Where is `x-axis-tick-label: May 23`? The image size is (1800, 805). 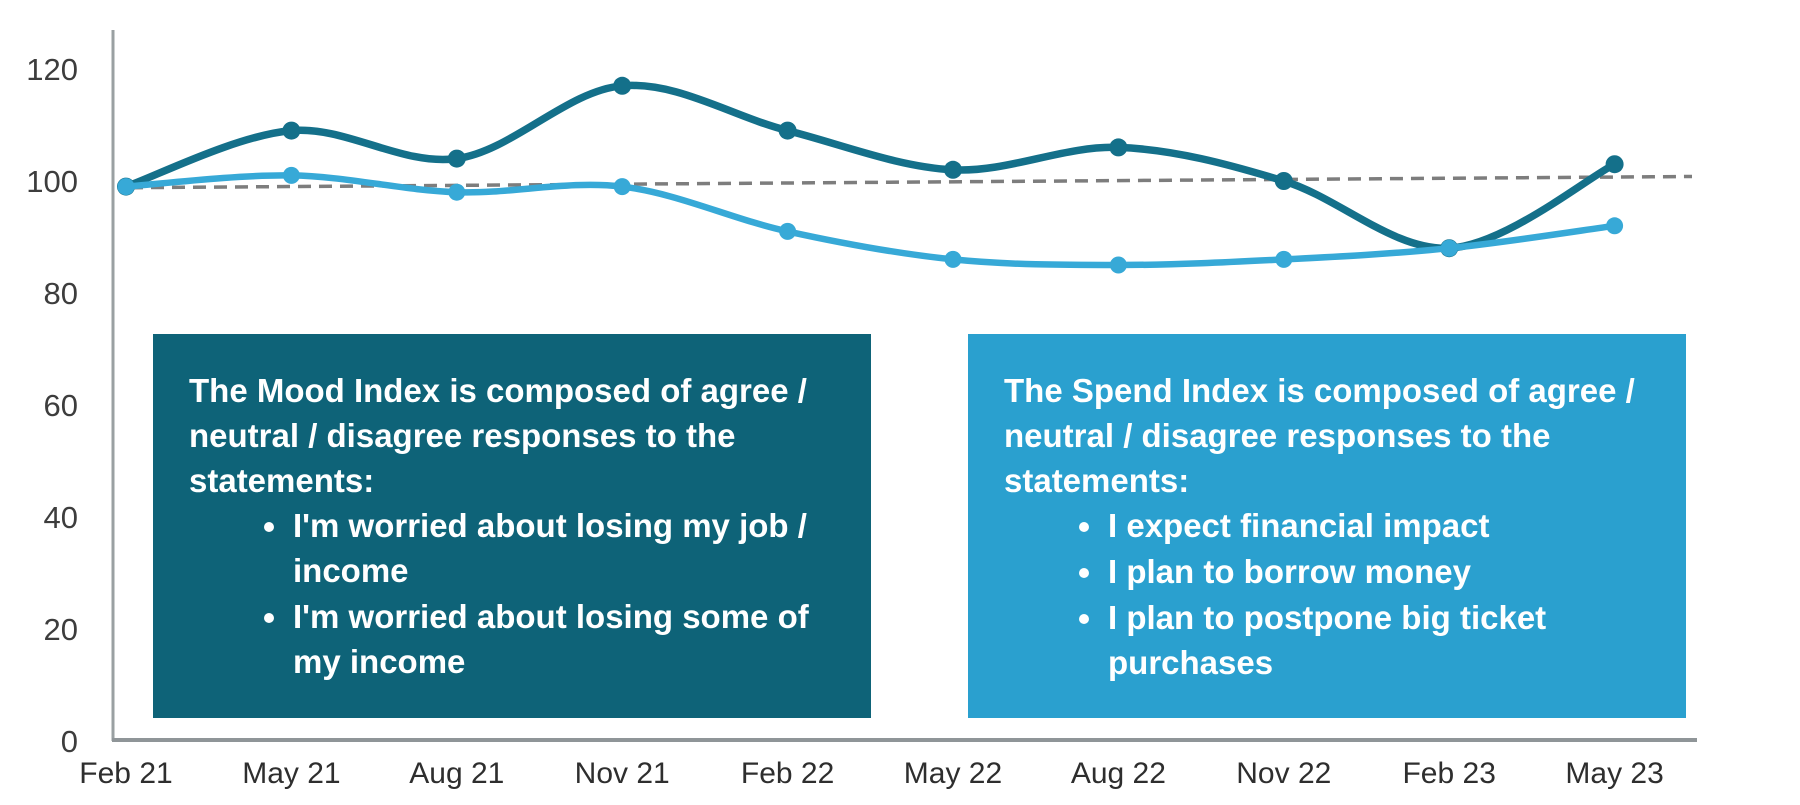 x-axis-tick-label: May 23 is located at coordinates (1614, 773).